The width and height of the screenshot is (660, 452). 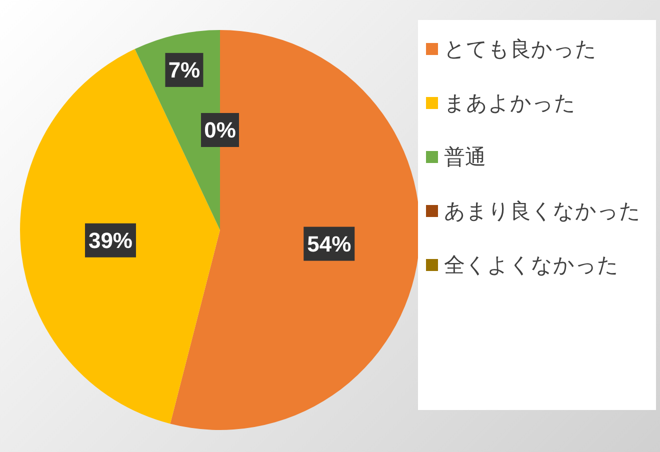 What do you see at coordinates (542, 211) in the screenshot?
I see `legend-label: あまり良くなかった` at bounding box center [542, 211].